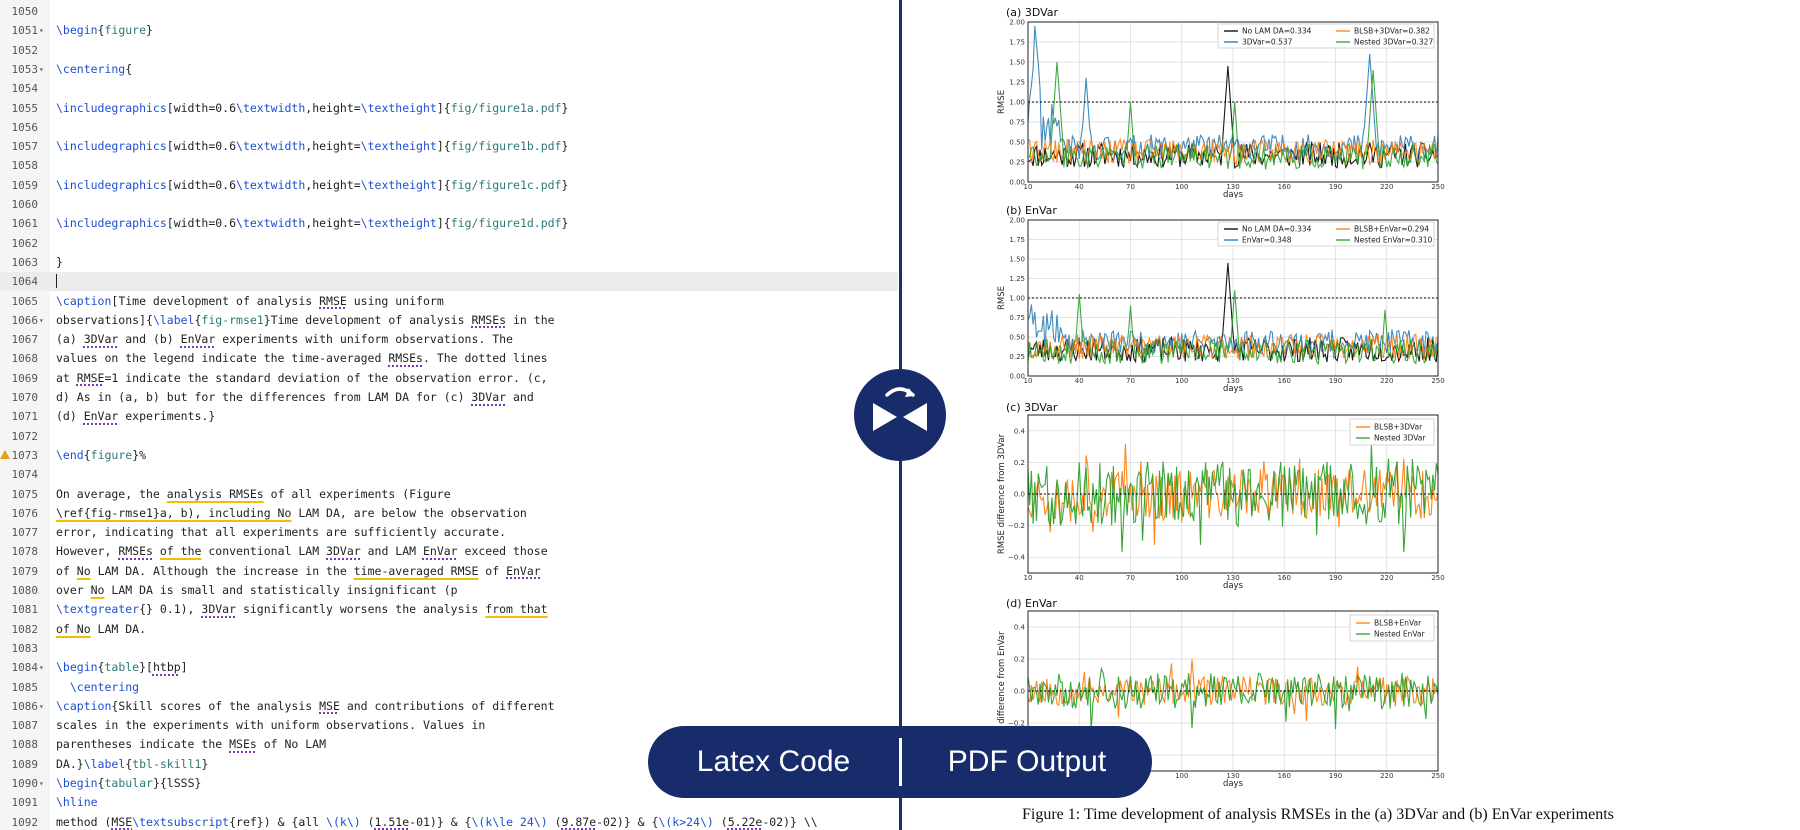 The width and height of the screenshot is (1800, 830). What do you see at coordinates (449, 262) in the screenshot?
I see `code-line: 1063}` at bounding box center [449, 262].